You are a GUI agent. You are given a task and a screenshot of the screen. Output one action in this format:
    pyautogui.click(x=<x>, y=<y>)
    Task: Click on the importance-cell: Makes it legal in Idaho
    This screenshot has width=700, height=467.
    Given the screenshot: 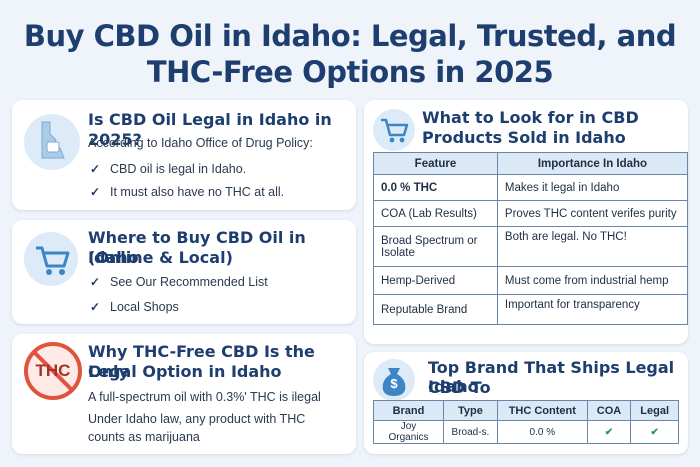 What is the action you would take?
    pyautogui.click(x=592, y=187)
    